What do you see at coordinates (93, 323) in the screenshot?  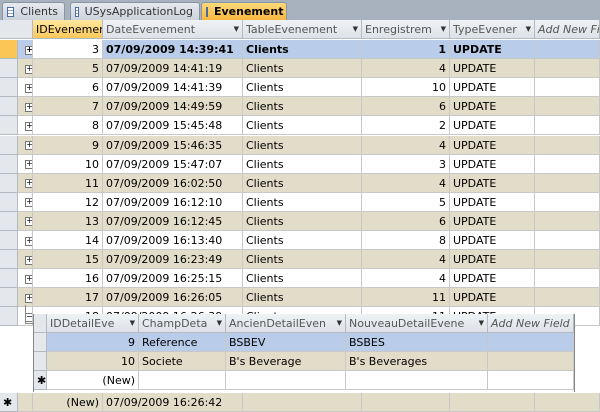 I see `sub-column-header: IDDetailEve ▼` at bounding box center [93, 323].